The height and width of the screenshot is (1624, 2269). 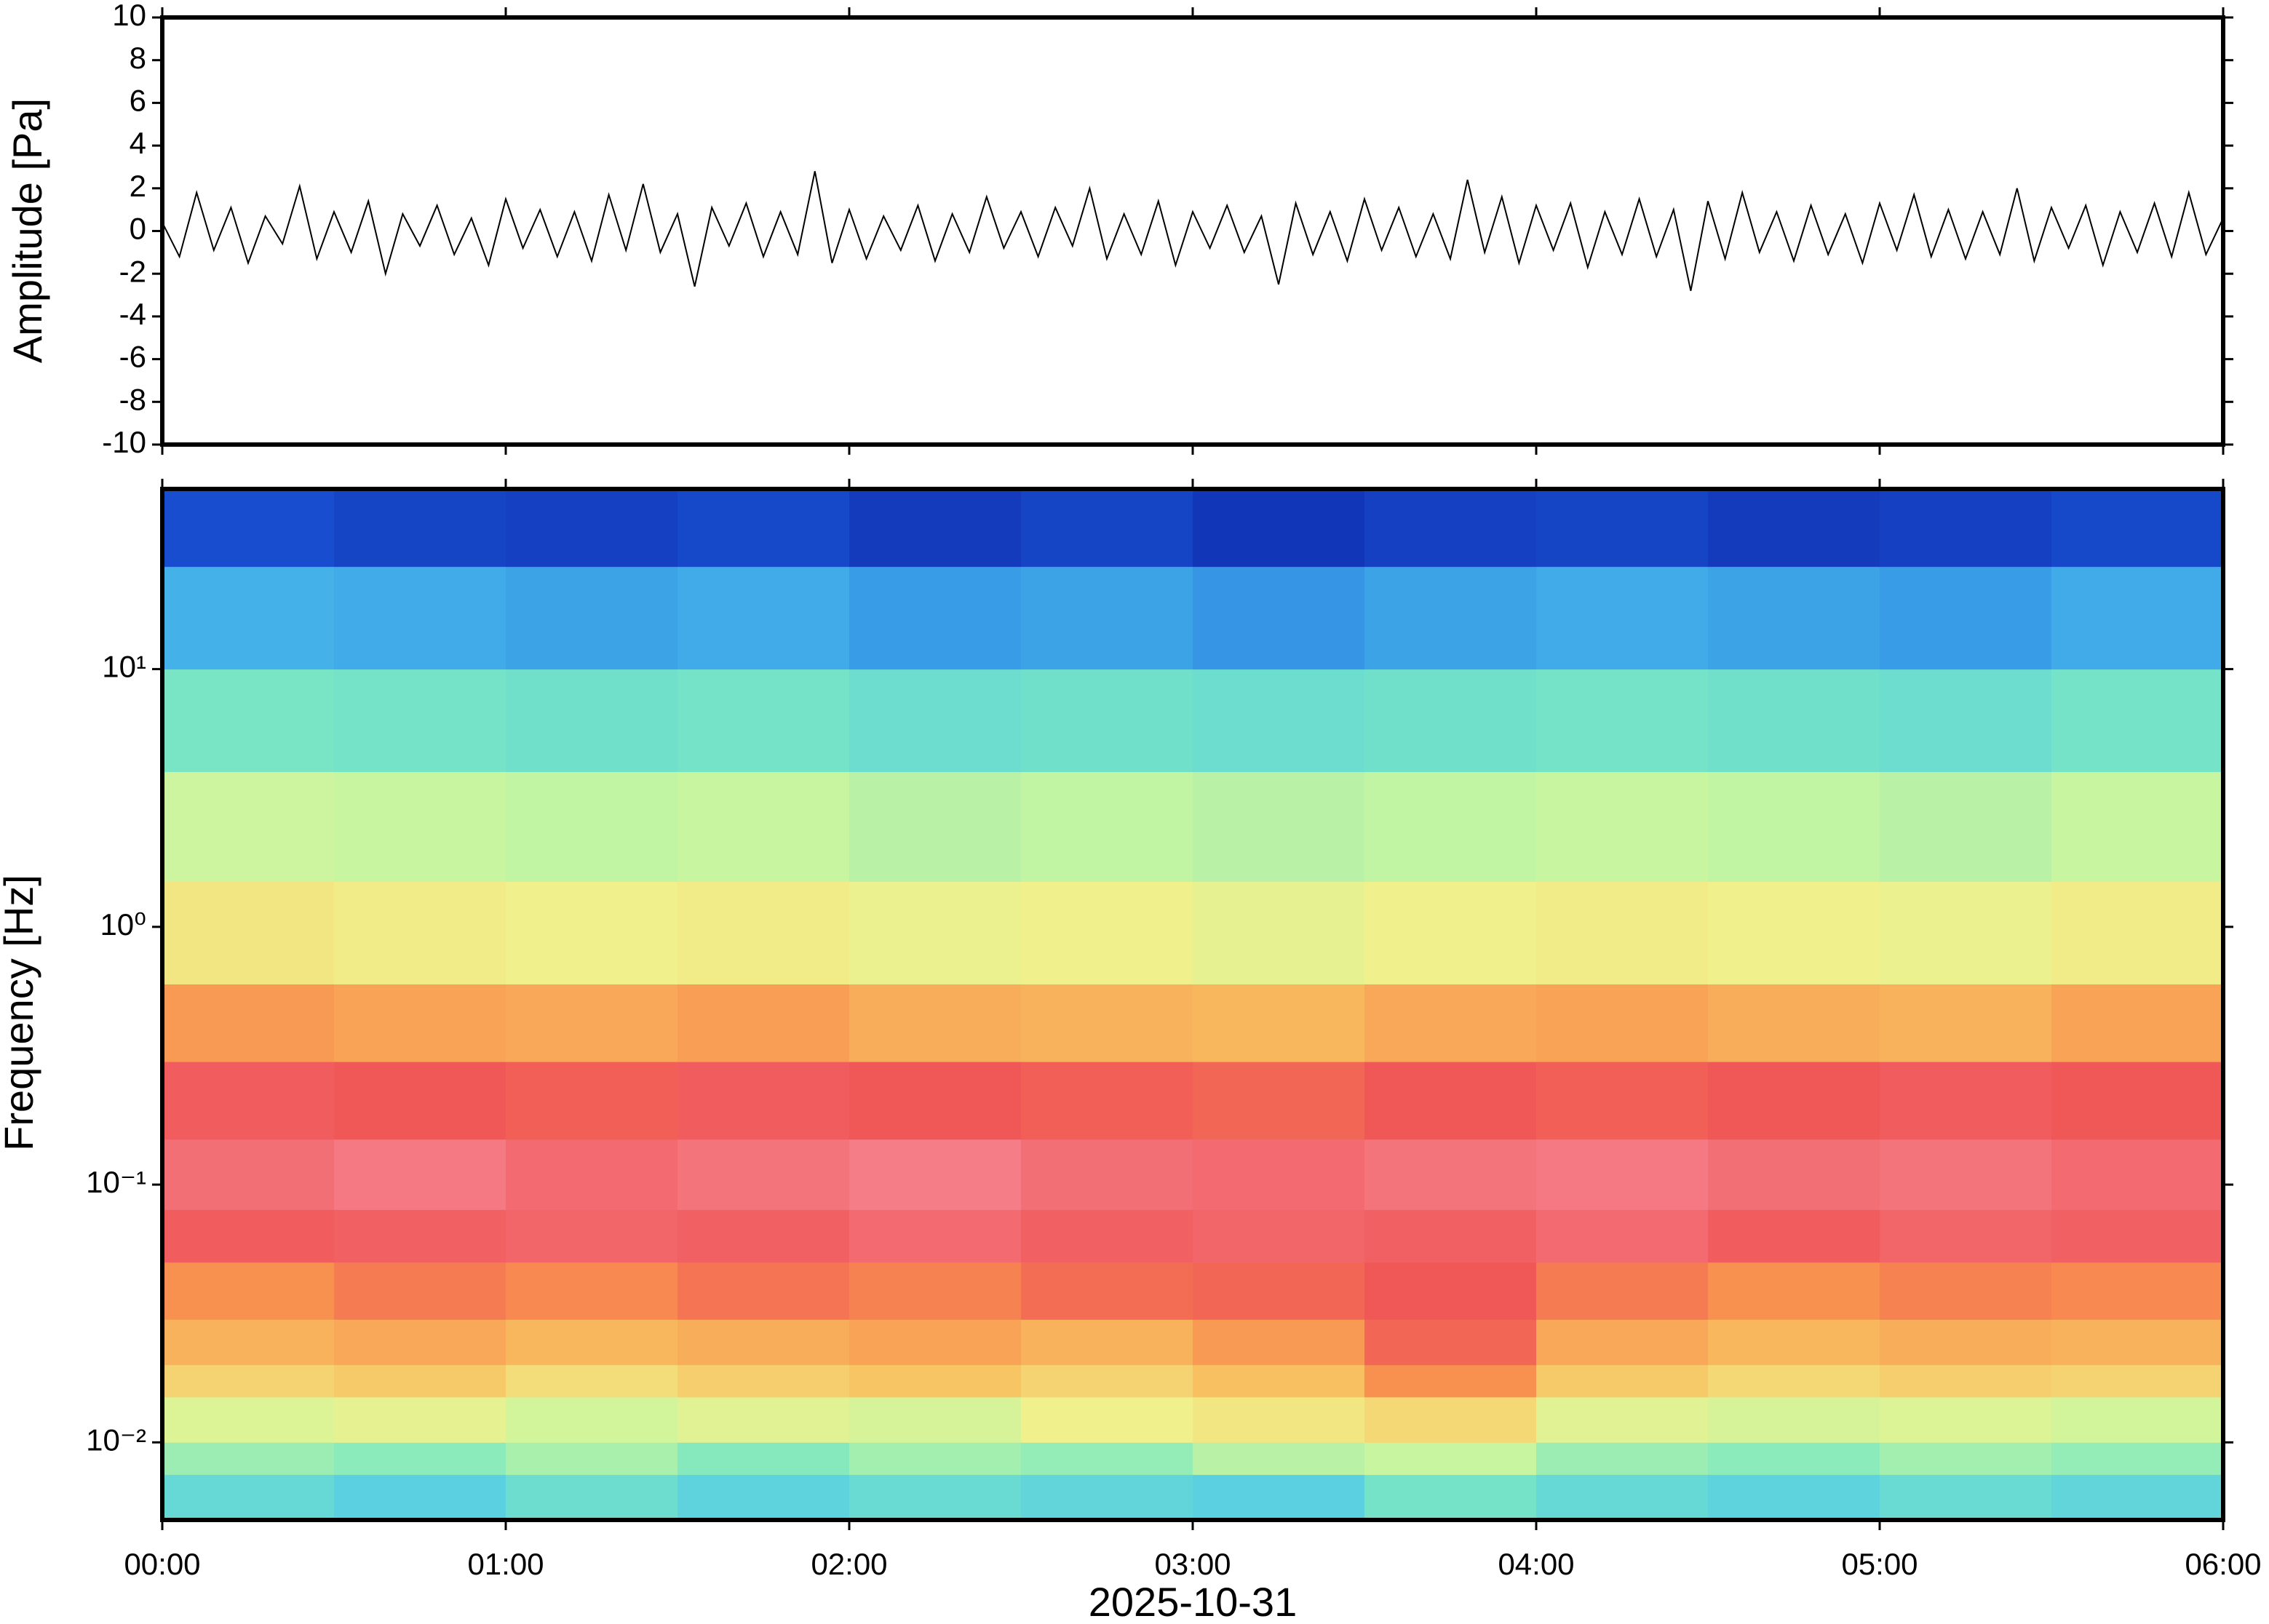 What do you see at coordinates (138, 143) in the screenshot?
I see `y-tick-label: 4` at bounding box center [138, 143].